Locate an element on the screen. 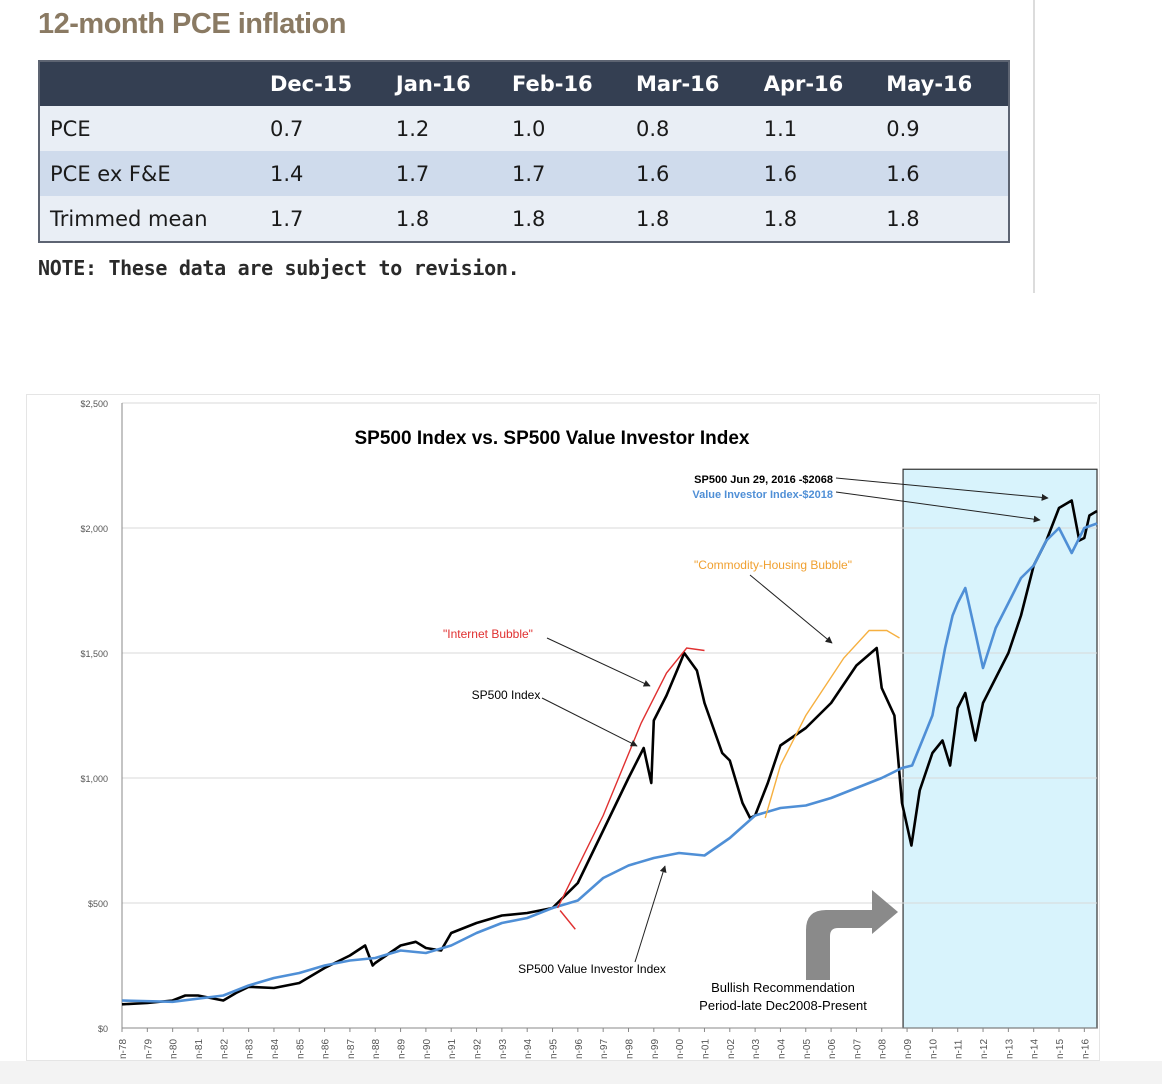  bullish-turn-arrow-icon is located at coordinates (852, 935).